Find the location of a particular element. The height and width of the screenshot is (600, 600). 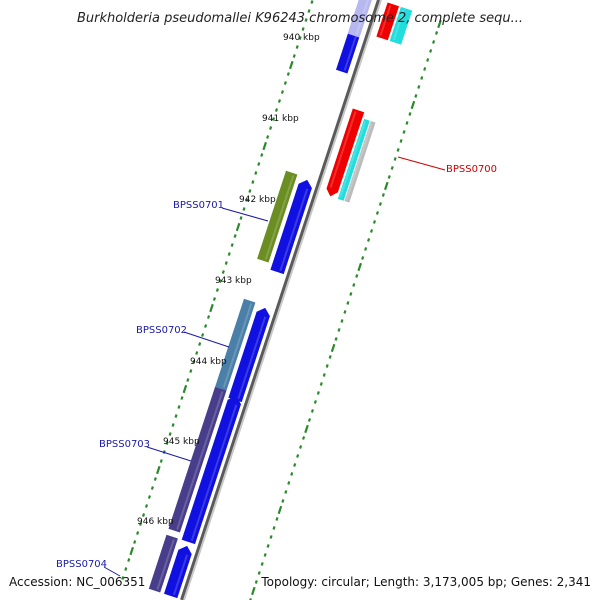

cds-feature-reverse-shade is located at coordinates (343, 149).